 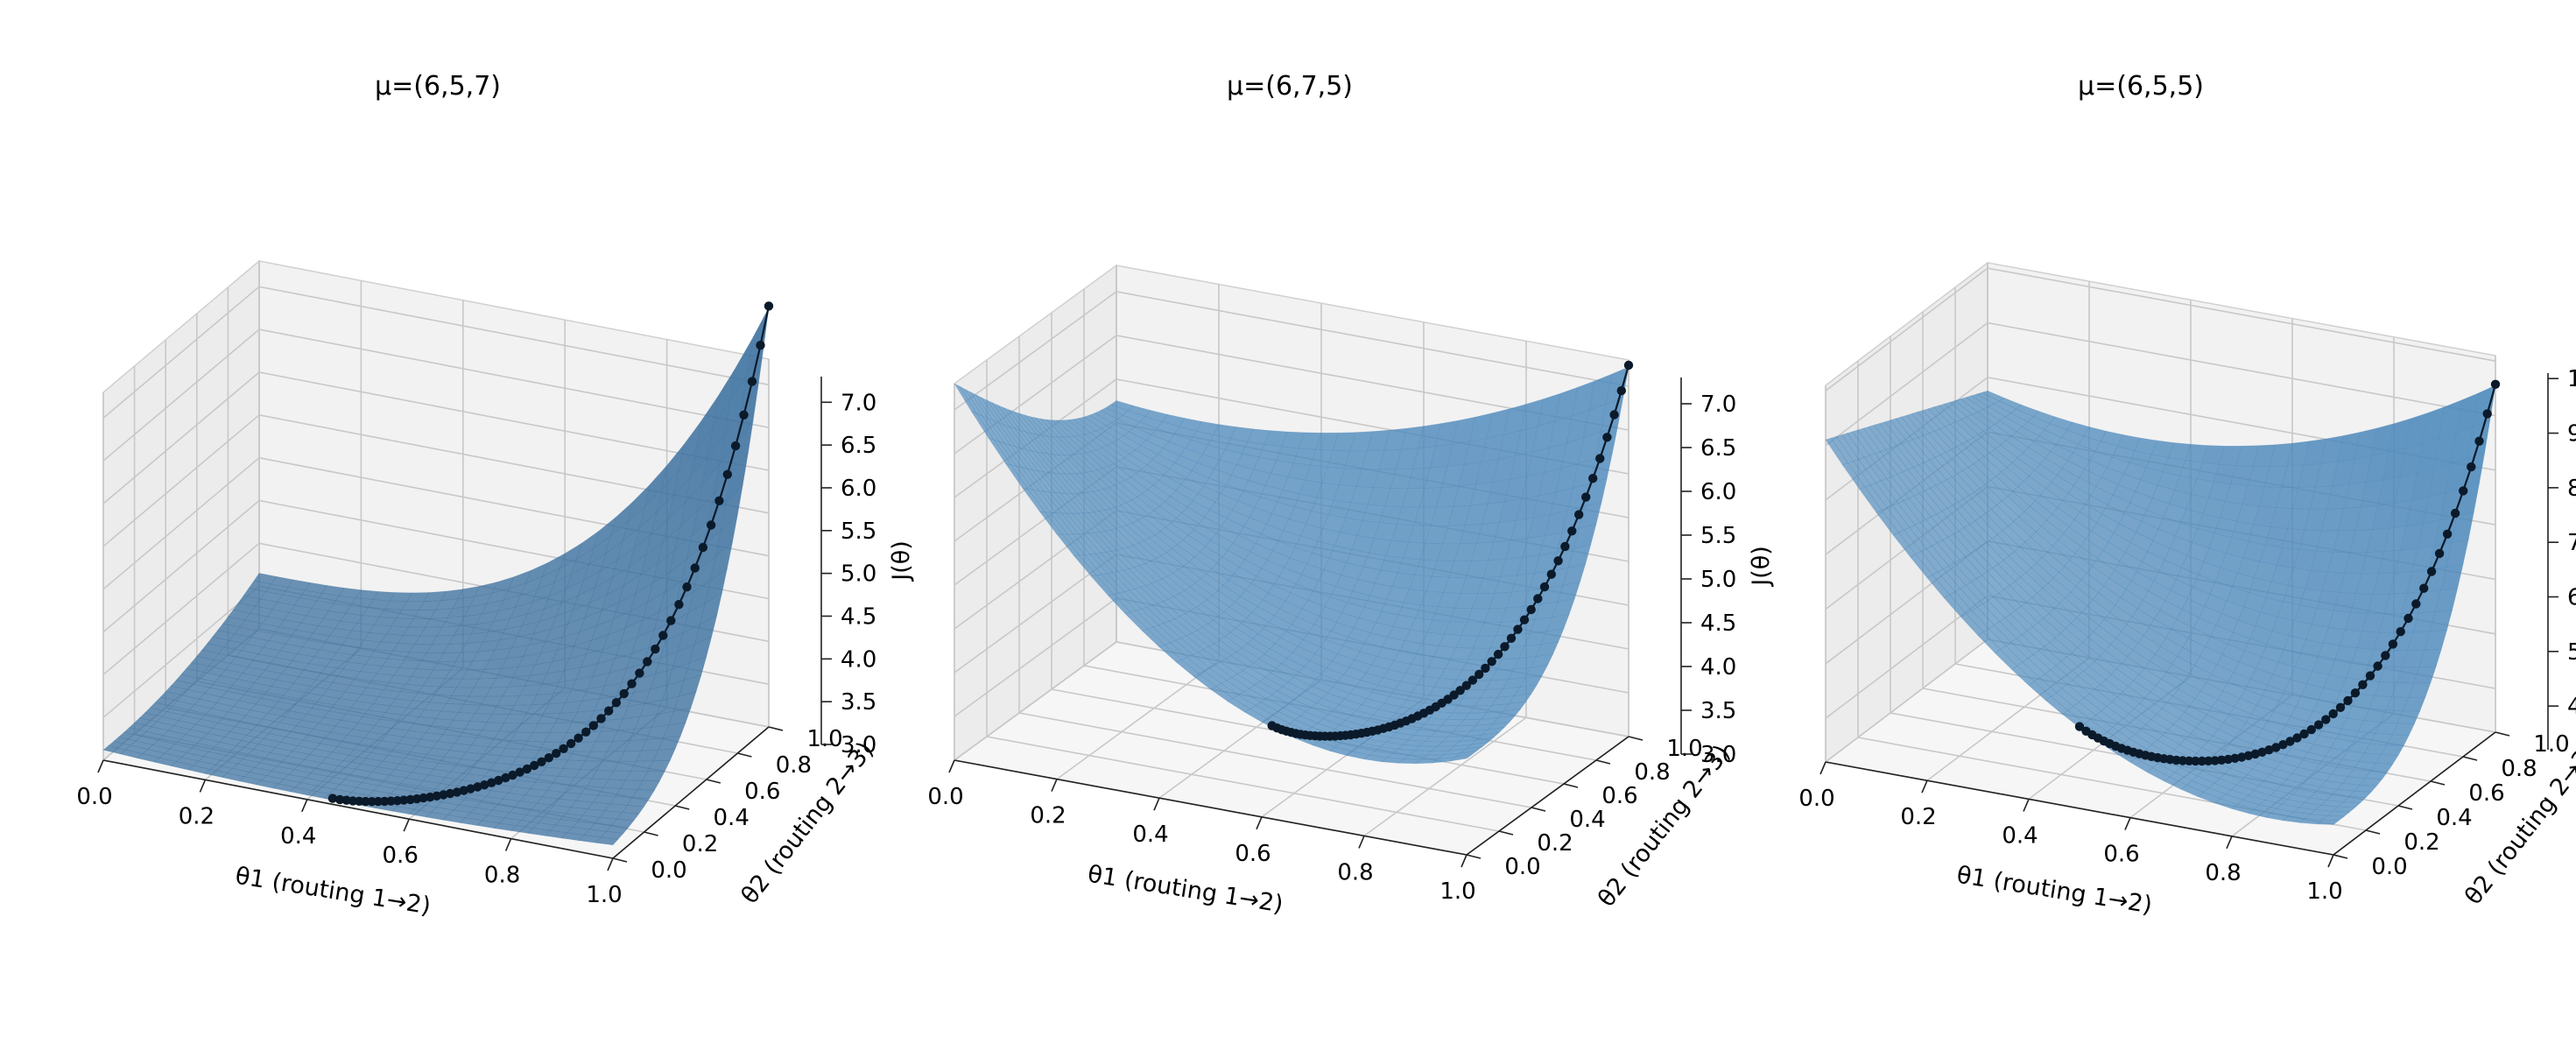 What do you see at coordinates (2571, 489) in the screenshot?
I see `z-tick-label: 8` at bounding box center [2571, 489].